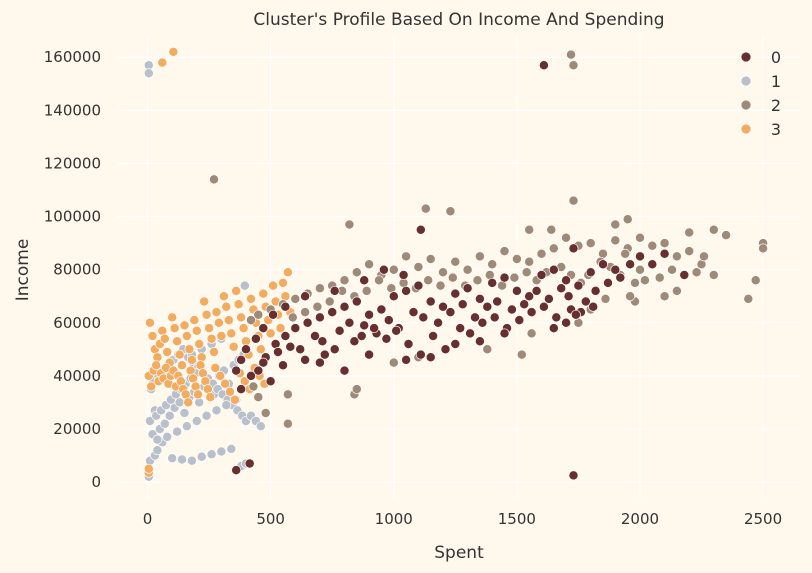 This screenshot has width=812, height=573. I want to click on y-tick-label: 160000, so click(72, 57).